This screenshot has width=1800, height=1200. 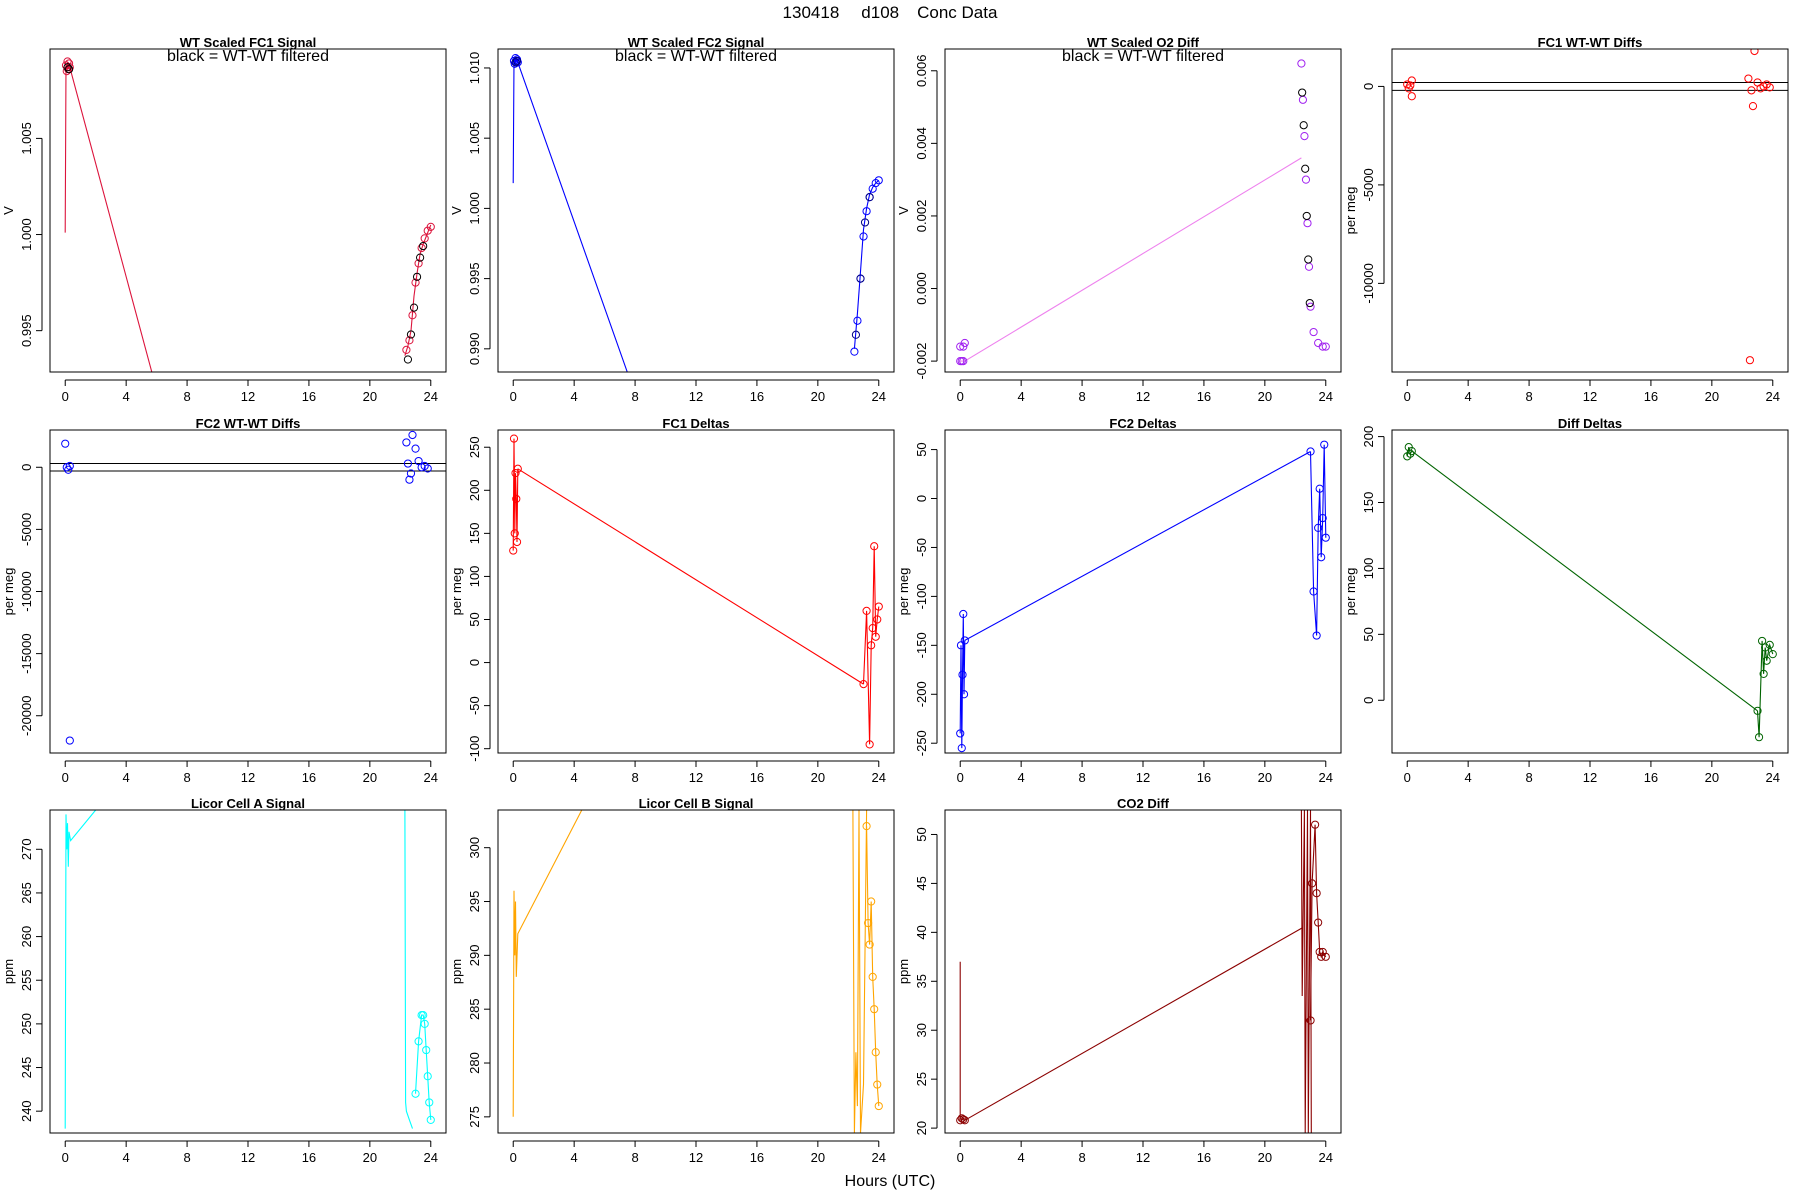 I want to click on y-tick-label: 1.000, so click(x=474, y=208).